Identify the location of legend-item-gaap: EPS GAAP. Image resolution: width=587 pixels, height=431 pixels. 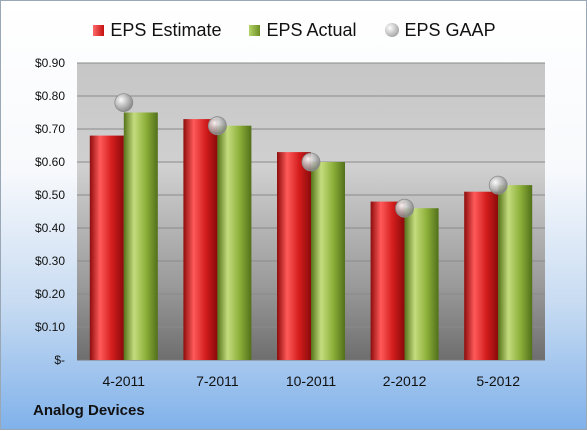
(440, 30).